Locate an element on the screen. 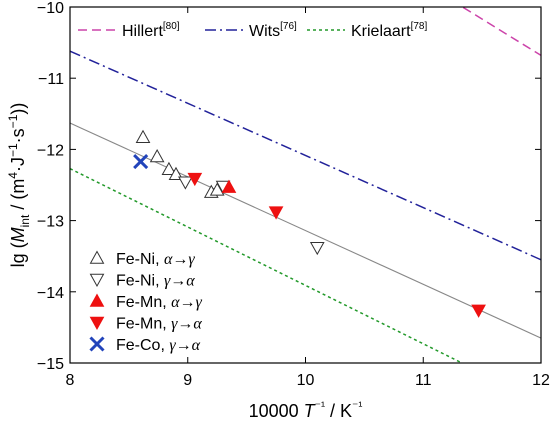 The image size is (555, 433). x-tick-label: 11 is located at coordinates (423, 380).